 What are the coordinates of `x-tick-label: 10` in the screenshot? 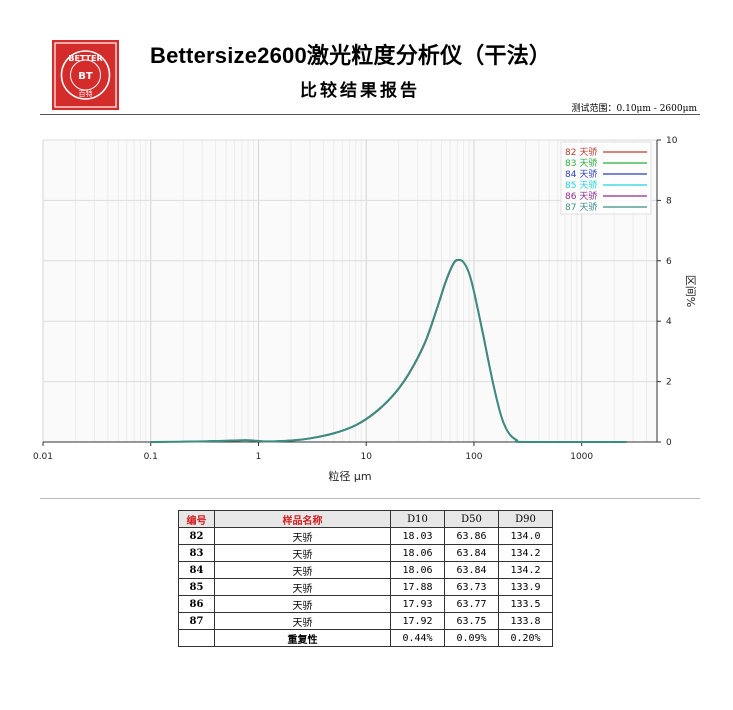 It's located at (366, 457).